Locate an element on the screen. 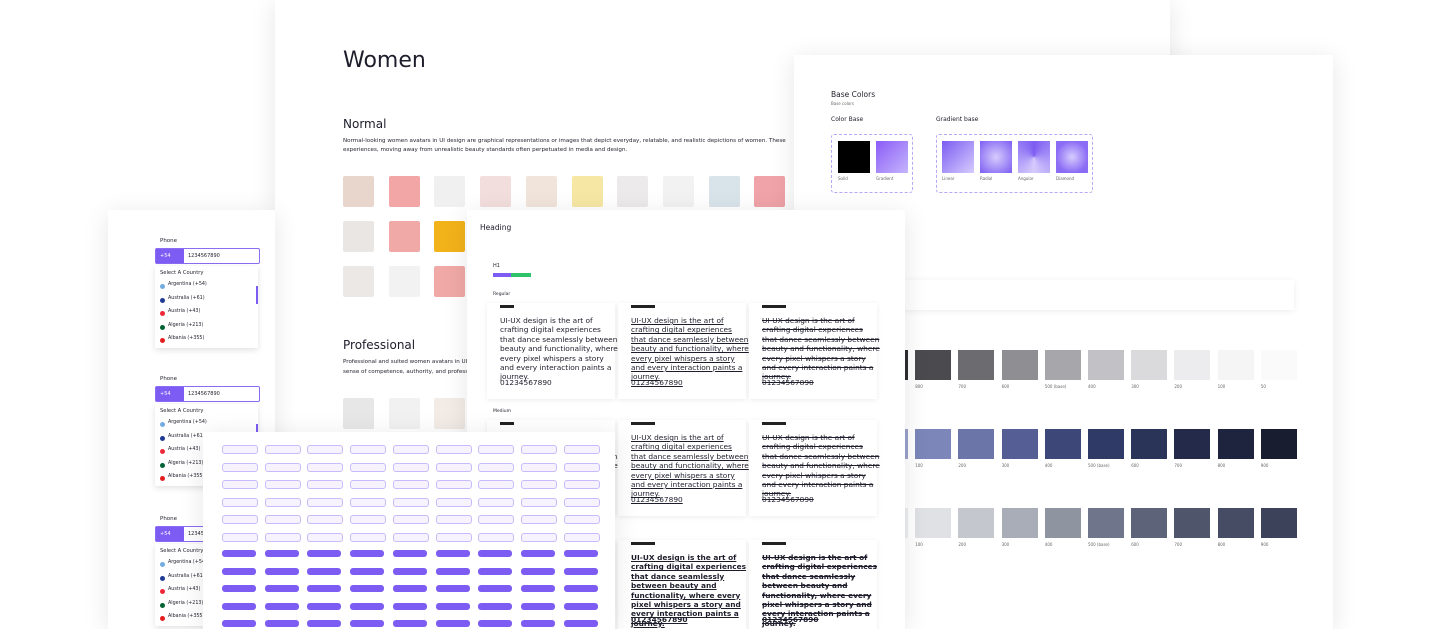  swatch-label: Diamond is located at coordinates (1065, 178).